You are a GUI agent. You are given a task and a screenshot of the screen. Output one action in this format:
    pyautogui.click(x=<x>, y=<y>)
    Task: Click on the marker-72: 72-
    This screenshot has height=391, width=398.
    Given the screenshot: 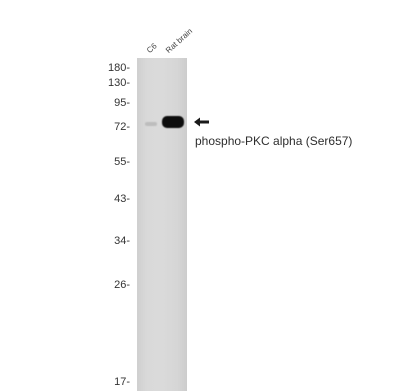 What is the action you would take?
    pyautogui.click(x=122, y=127)
    